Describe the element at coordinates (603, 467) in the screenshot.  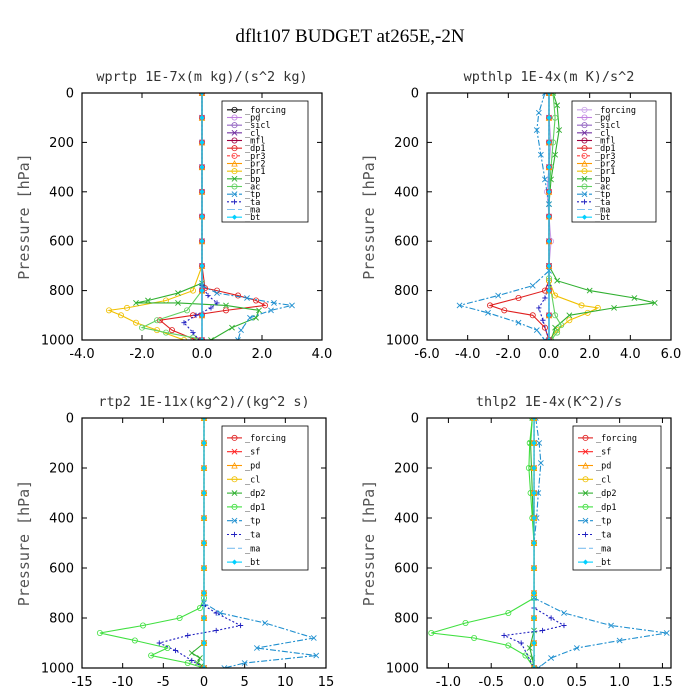
I see `legend-label: _pd` at that location.